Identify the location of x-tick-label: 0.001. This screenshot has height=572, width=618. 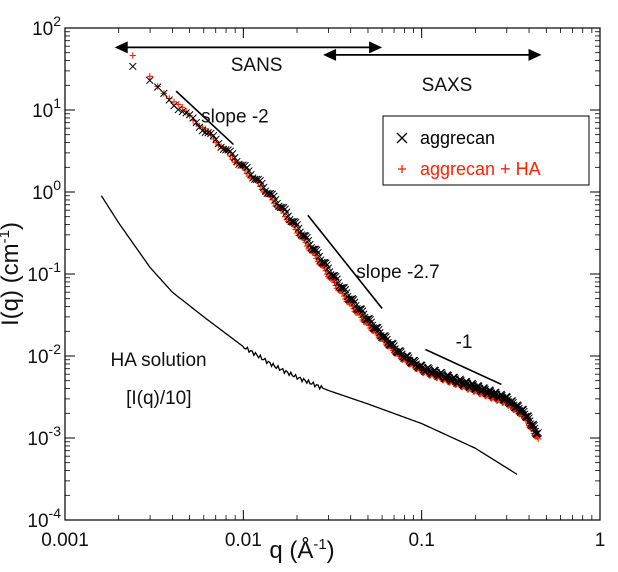
(65, 540).